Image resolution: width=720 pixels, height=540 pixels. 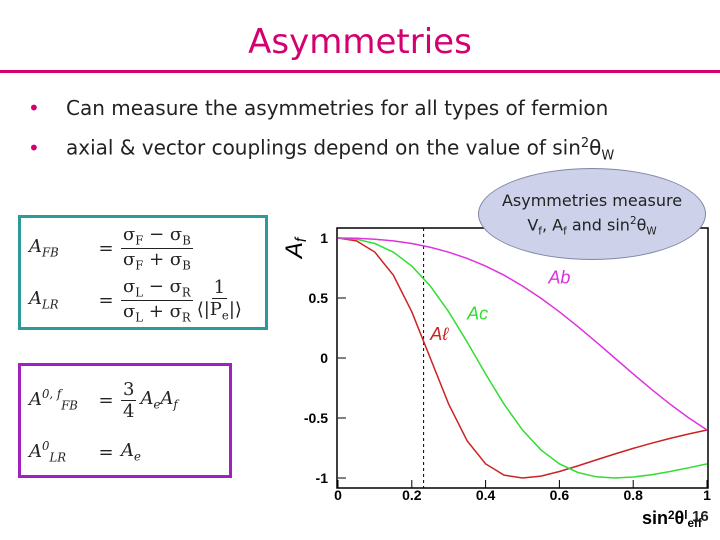 What do you see at coordinates (186, 317) in the screenshot?
I see `text-segment: R` at bounding box center [186, 317].